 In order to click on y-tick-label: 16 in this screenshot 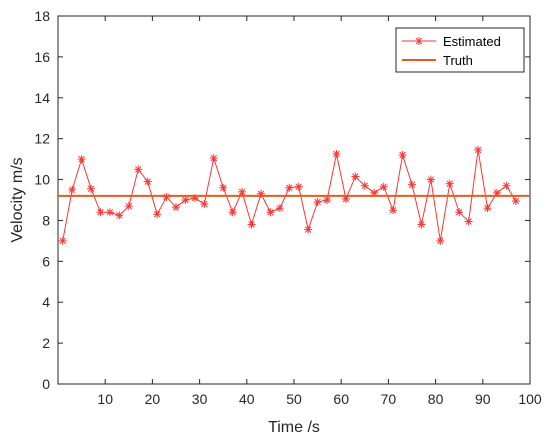, I will do `click(42, 57)`.